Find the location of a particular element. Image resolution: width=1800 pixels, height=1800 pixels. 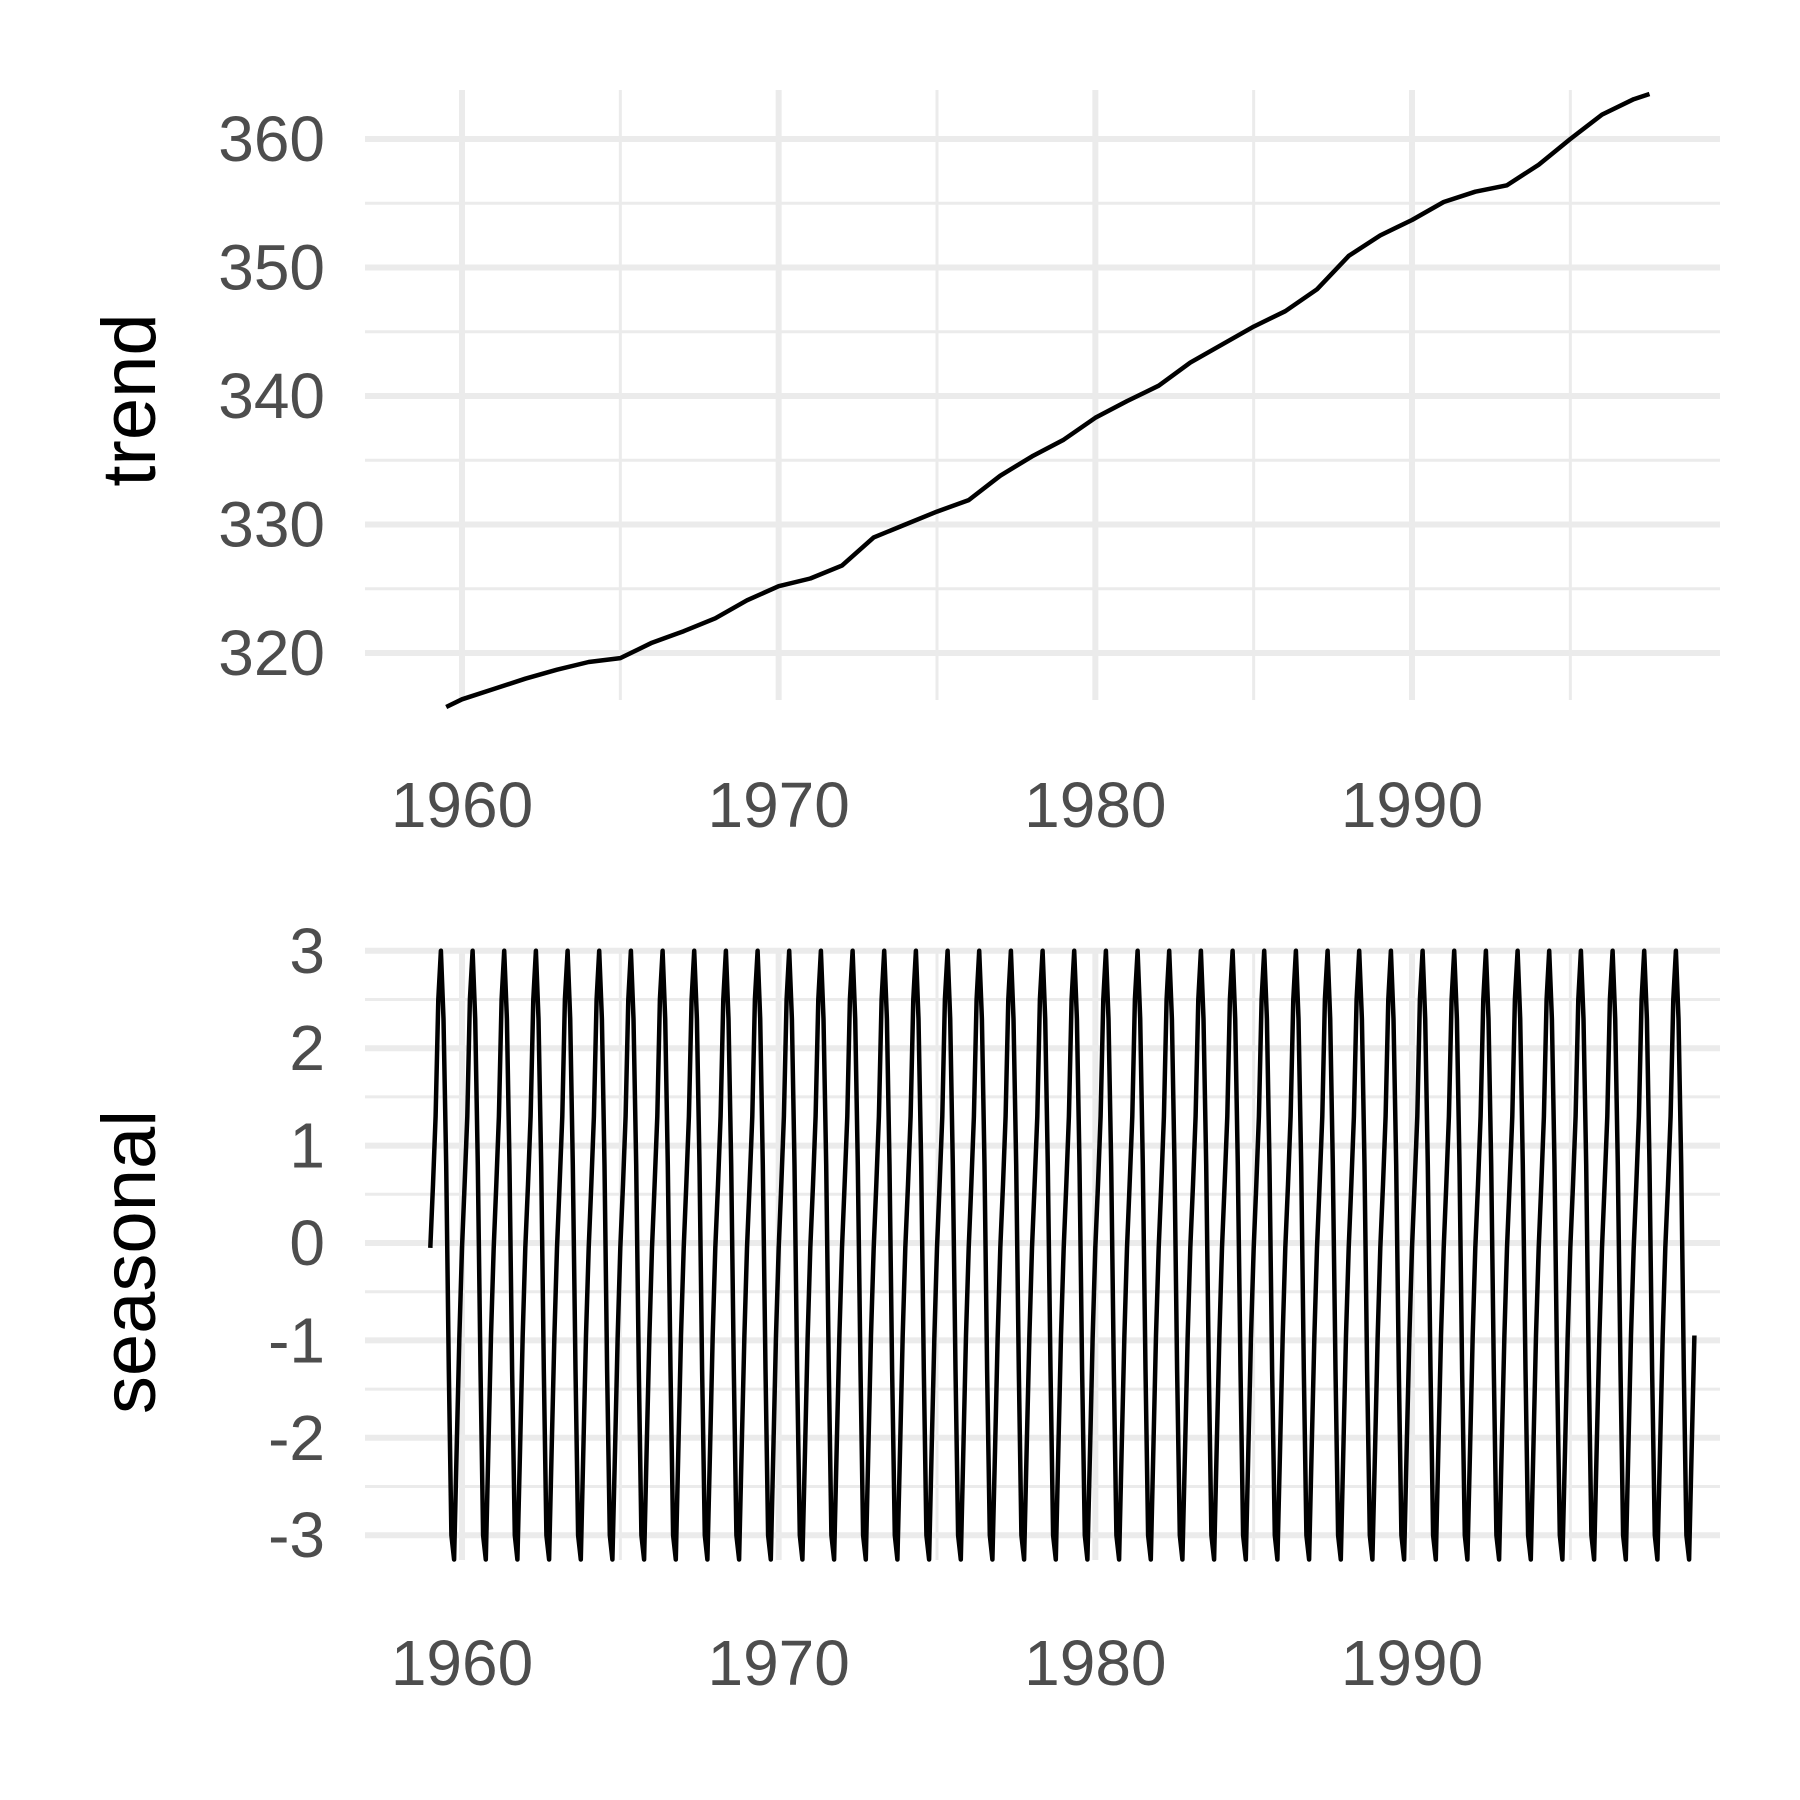

seasonal-y-tick-label: 3 is located at coordinates (307, 951).